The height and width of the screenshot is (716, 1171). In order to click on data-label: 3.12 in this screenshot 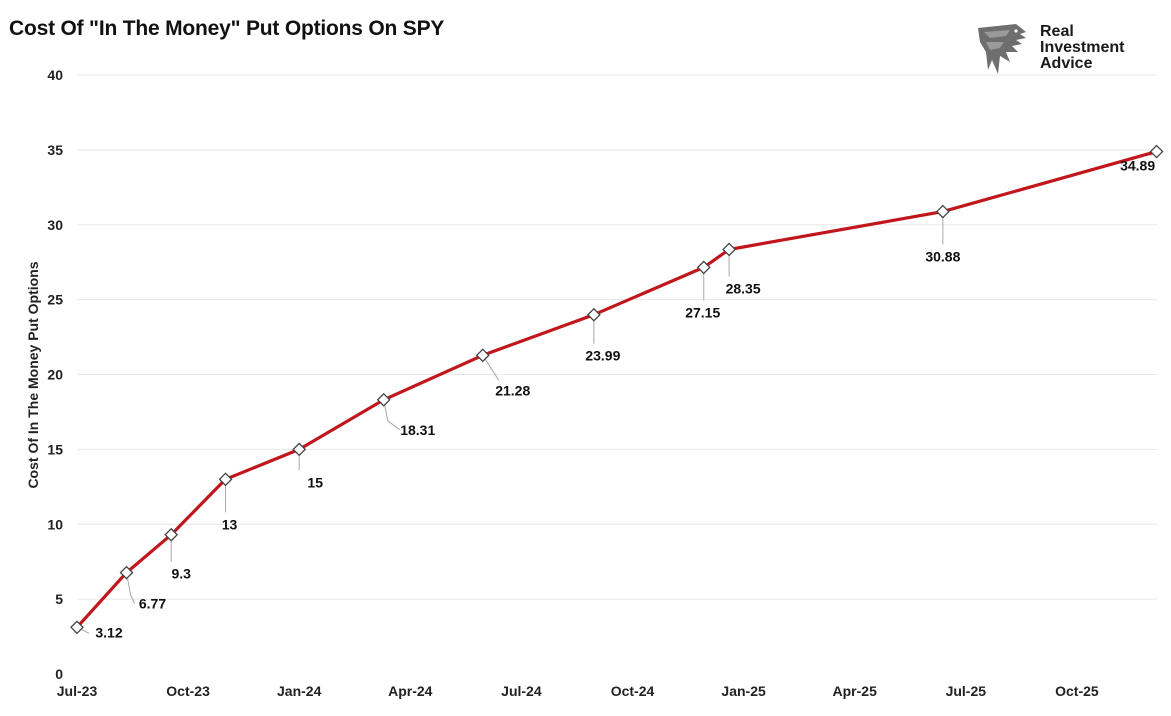, I will do `click(108, 632)`.